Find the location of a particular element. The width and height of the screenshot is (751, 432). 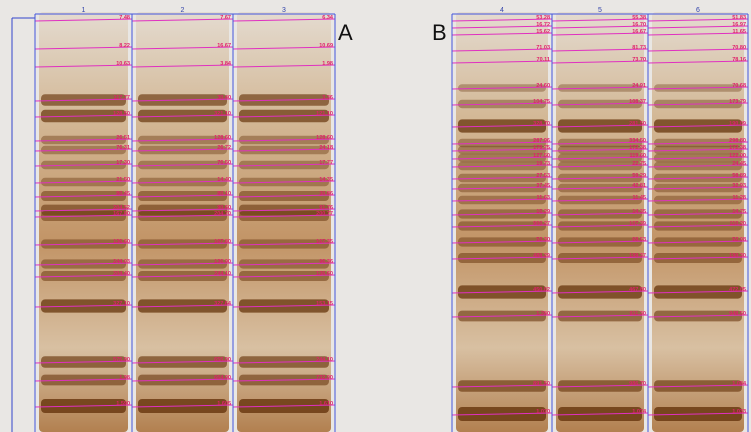

band-label: 70.80 is located at coordinates (739, 48).